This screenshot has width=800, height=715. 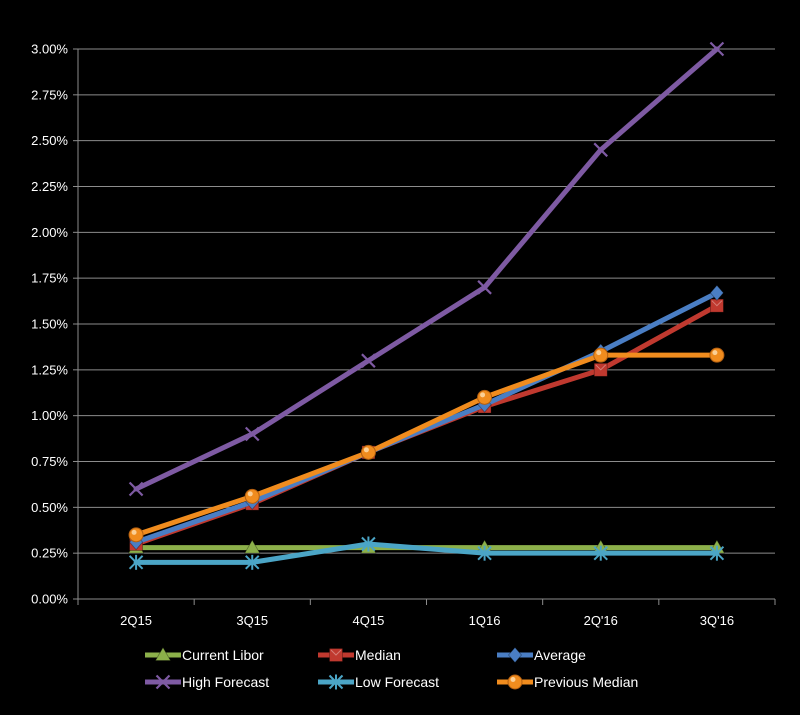 I want to click on legend-item-median: Median, so click(x=359, y=655).